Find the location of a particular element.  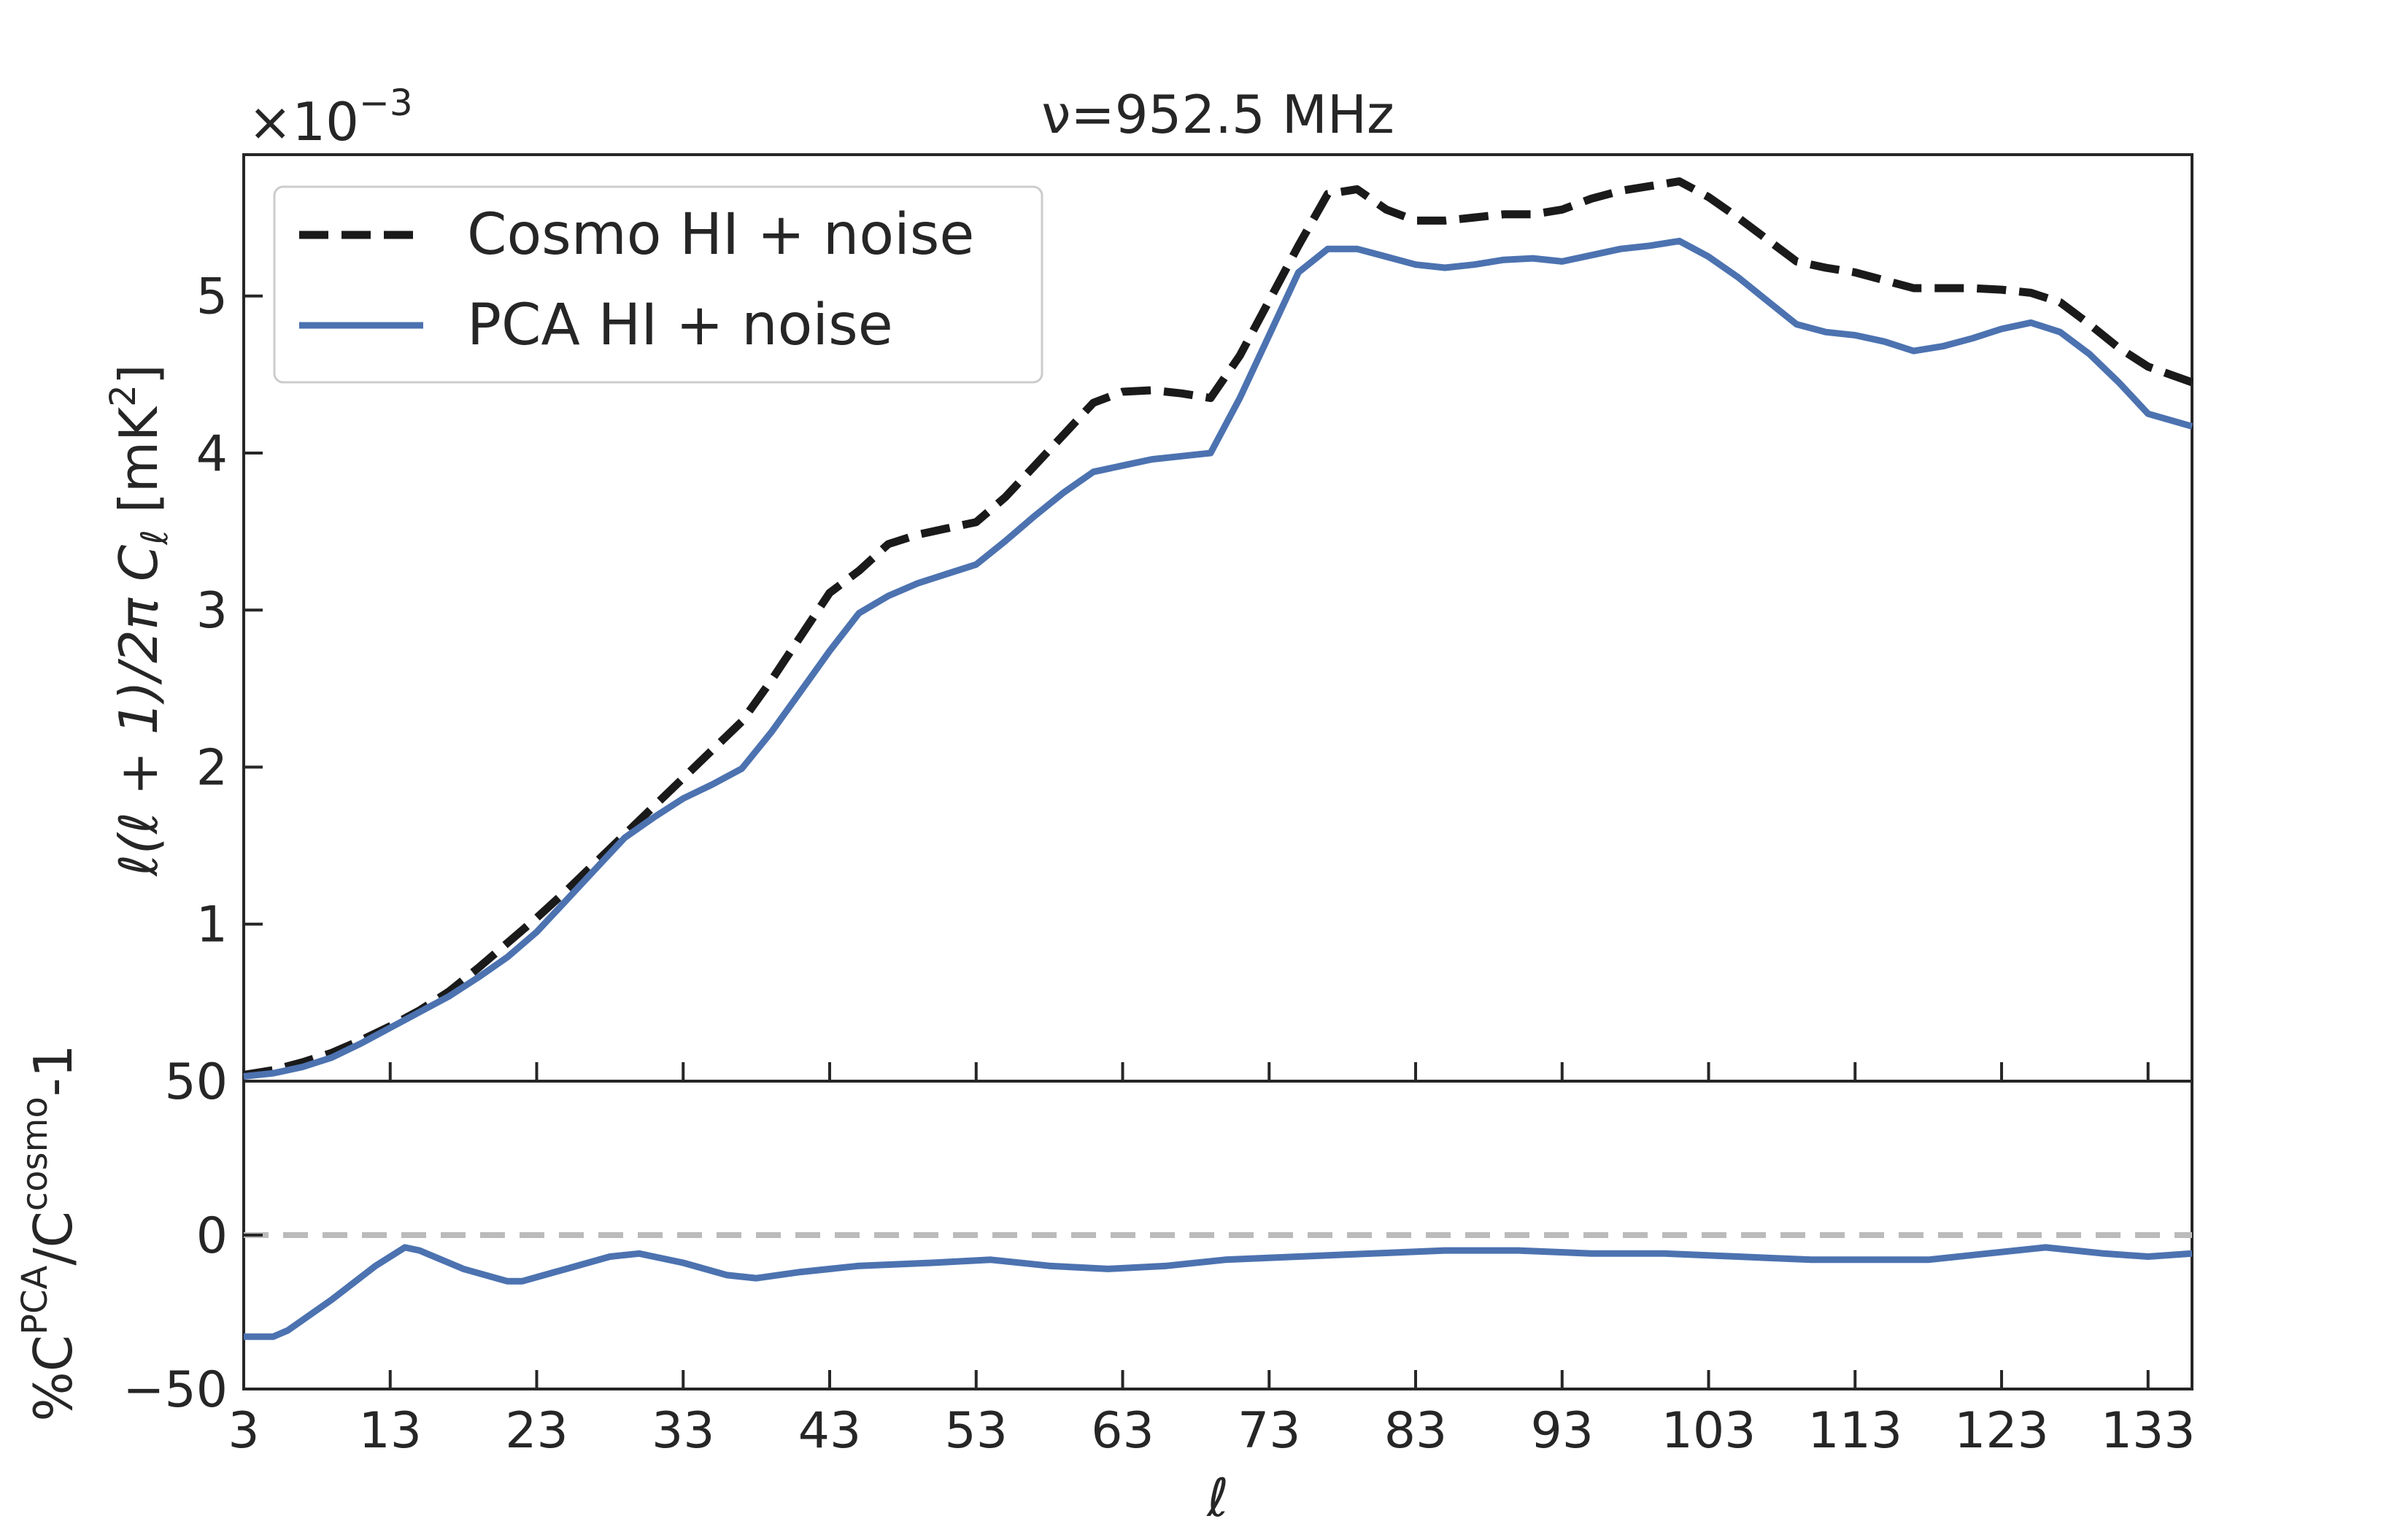

bottom-y-tick-label: −50 is located at coordinates (175, 1390).